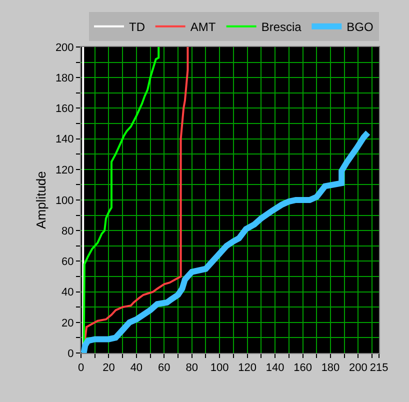  I want to click on legend-label: Brescia, so click(281, 27).